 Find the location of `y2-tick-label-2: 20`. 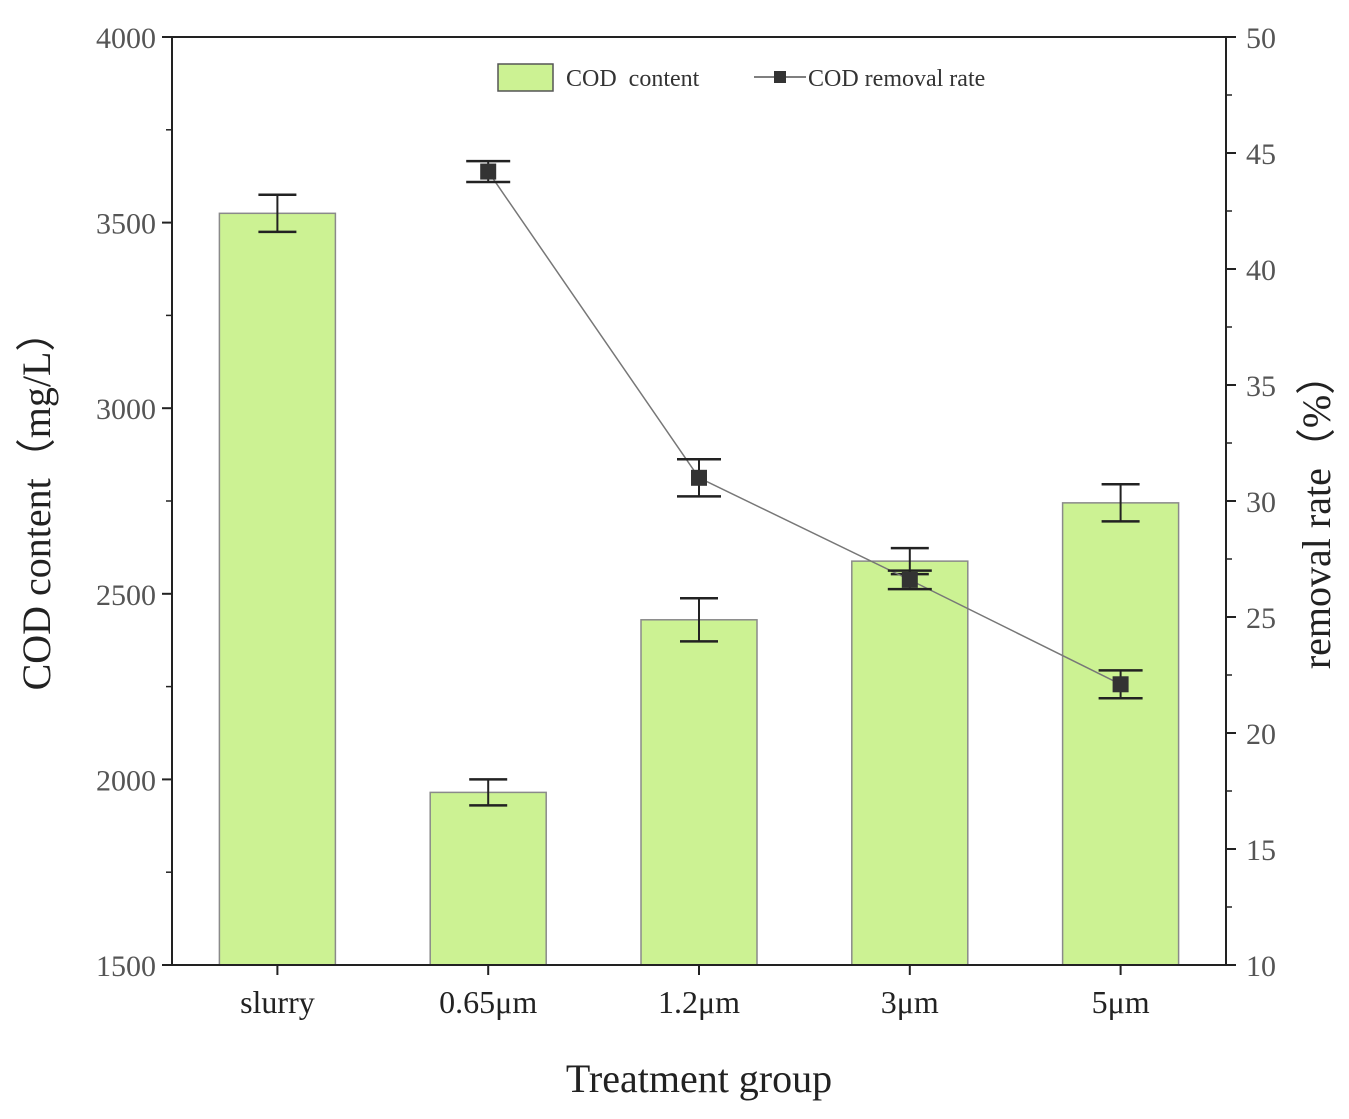

y2-tick-label-2: 20 is located at coordinates (1261, 734).